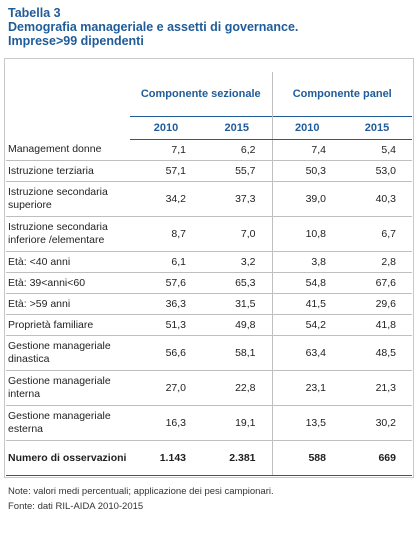 The height and width of the screenshot is (541, 420). What do you see at coordinates (377, 234) in the screenshot?
I see `cell-value: 6,7` at bounding box center [377, 234].